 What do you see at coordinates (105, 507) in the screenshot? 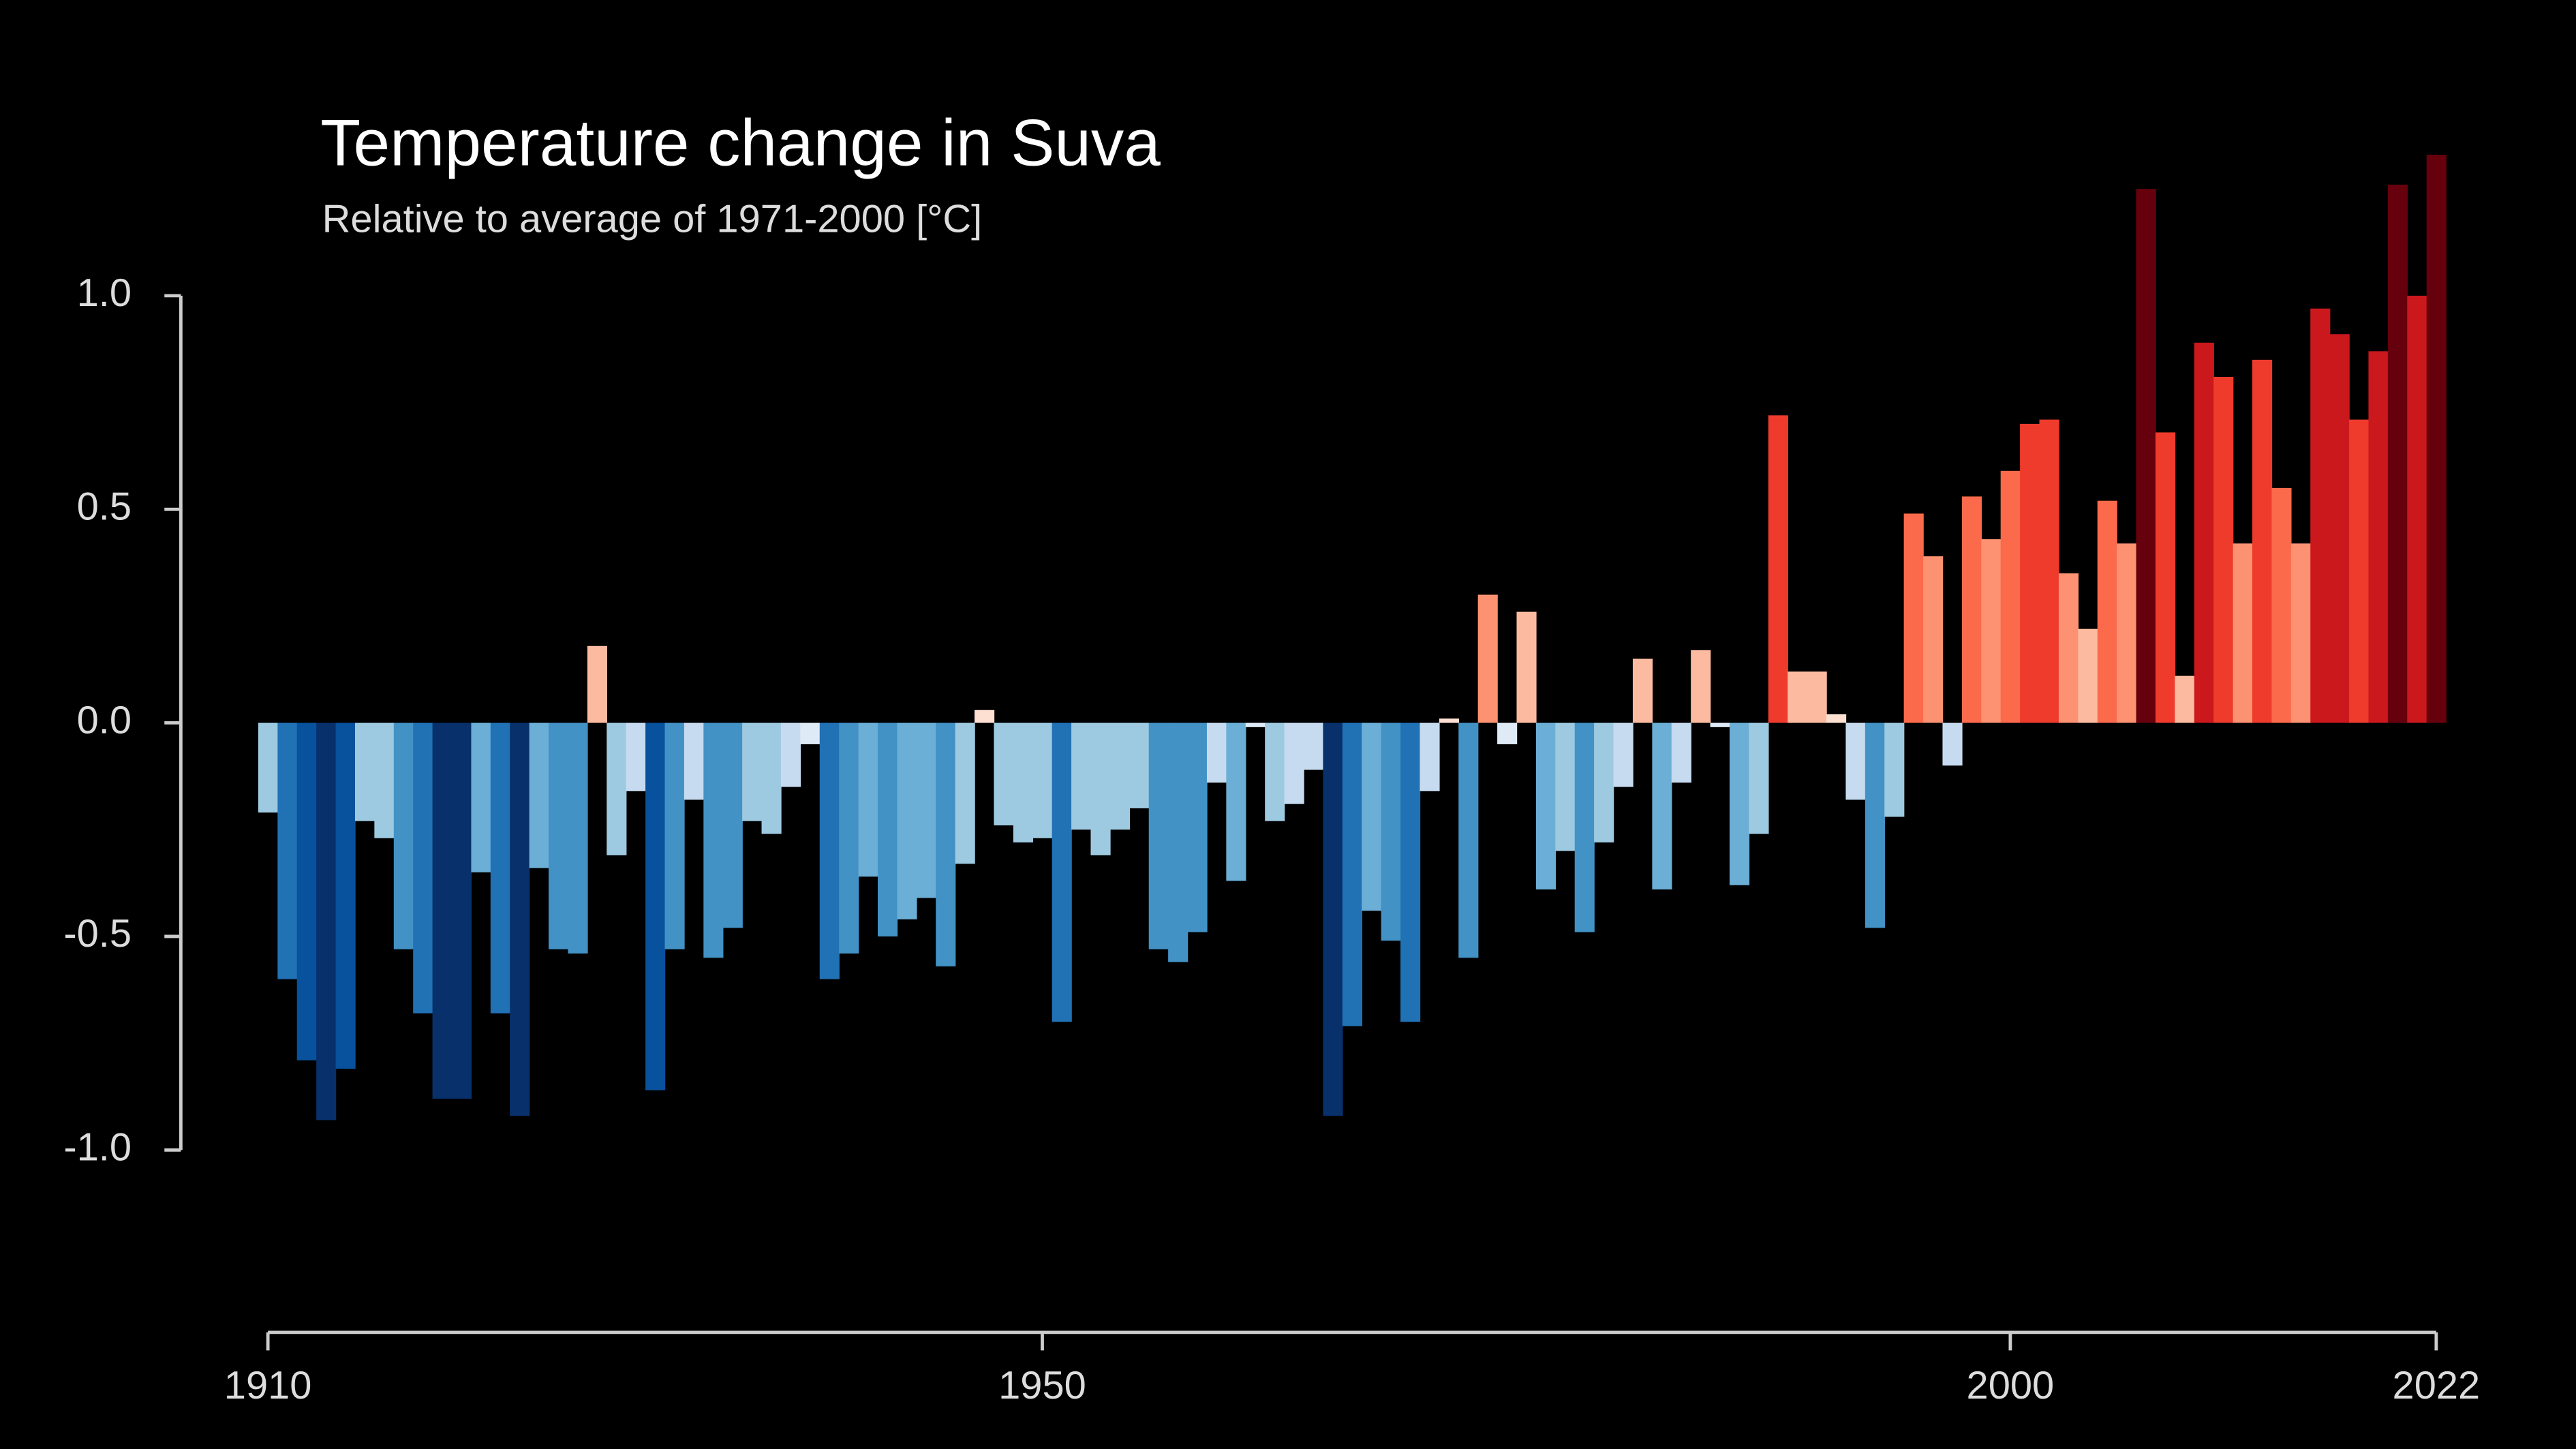
I see `y-tick-label: 0.5` at bounding box center [105, 507].